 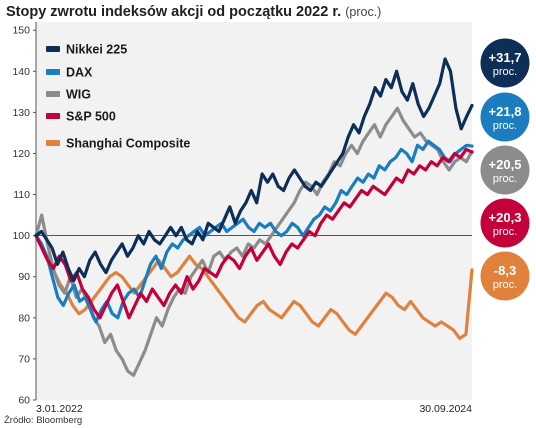 What do you see at coordinates (24, 401) in the screenshot?
I see `y-tick-label: 60` at bounding box center [24, 401].